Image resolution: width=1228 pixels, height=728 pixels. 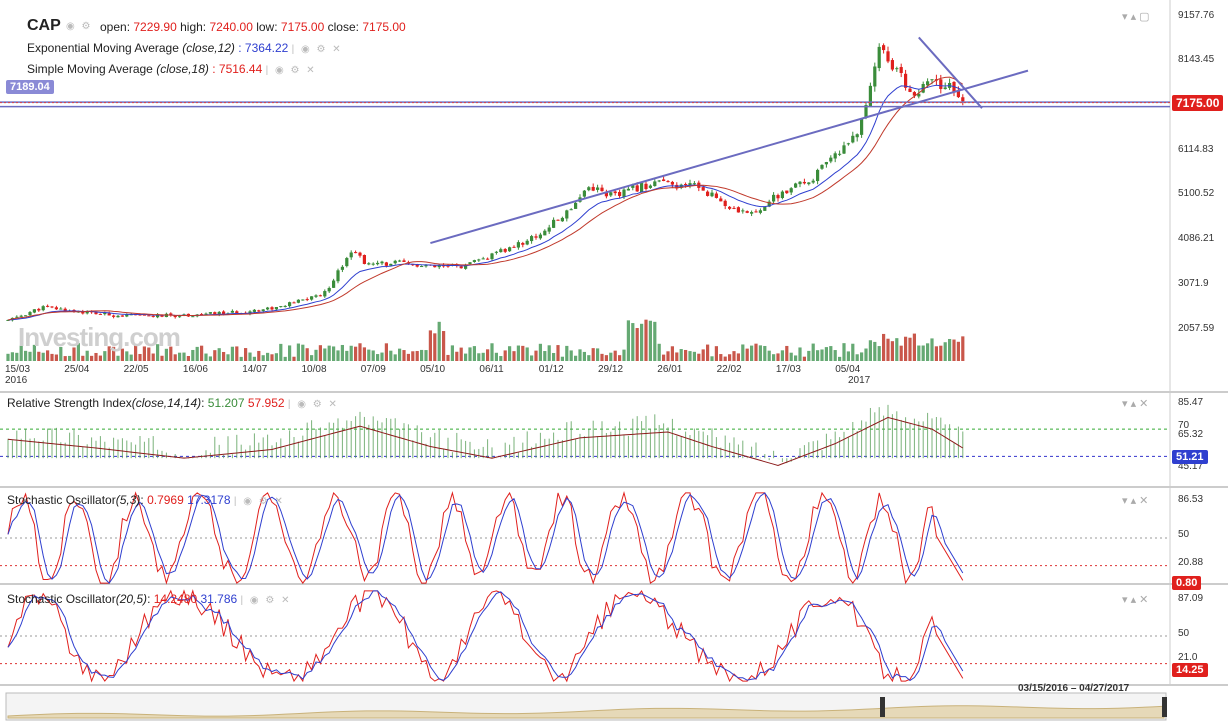 I want to click on stoch1-tick: 86.53, so click(x=1191, y=499).